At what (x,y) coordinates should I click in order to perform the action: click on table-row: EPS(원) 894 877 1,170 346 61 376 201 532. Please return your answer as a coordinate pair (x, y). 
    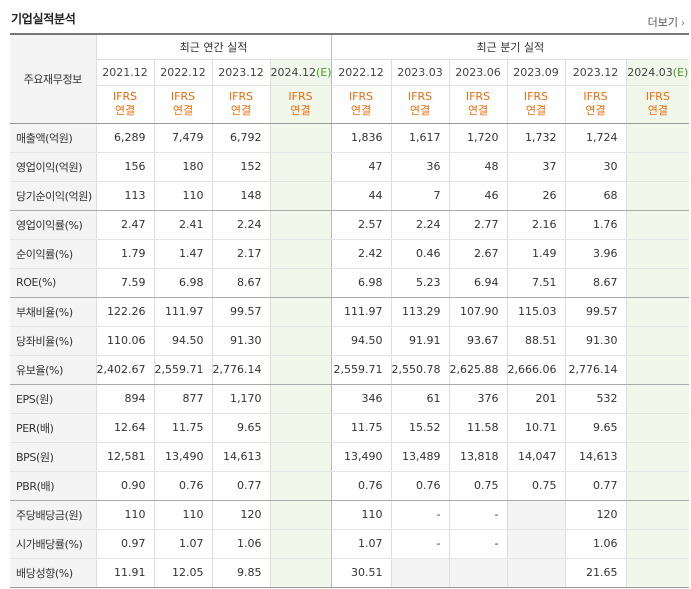
    Looking at the image, I should click on (350, 399).